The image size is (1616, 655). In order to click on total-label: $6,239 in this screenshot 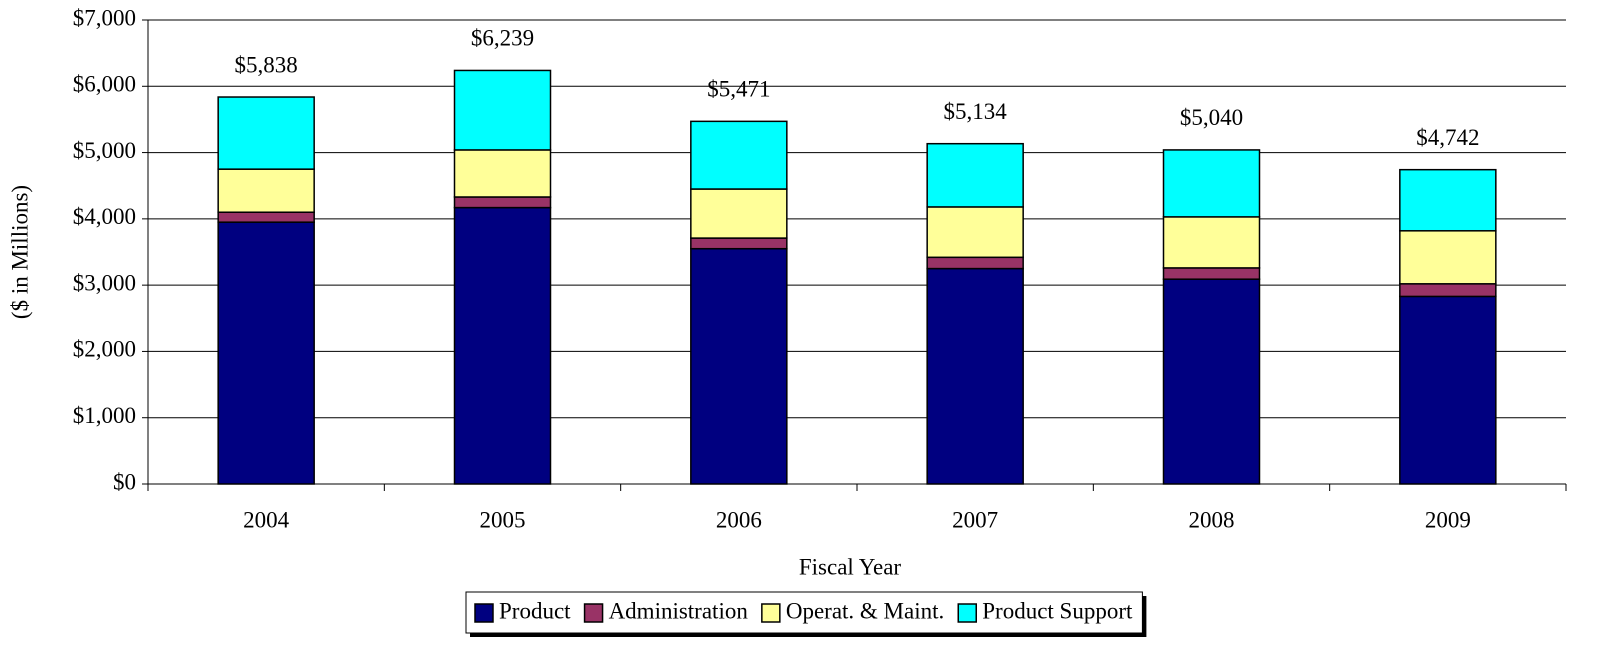, I will do `click(502, 38)`.